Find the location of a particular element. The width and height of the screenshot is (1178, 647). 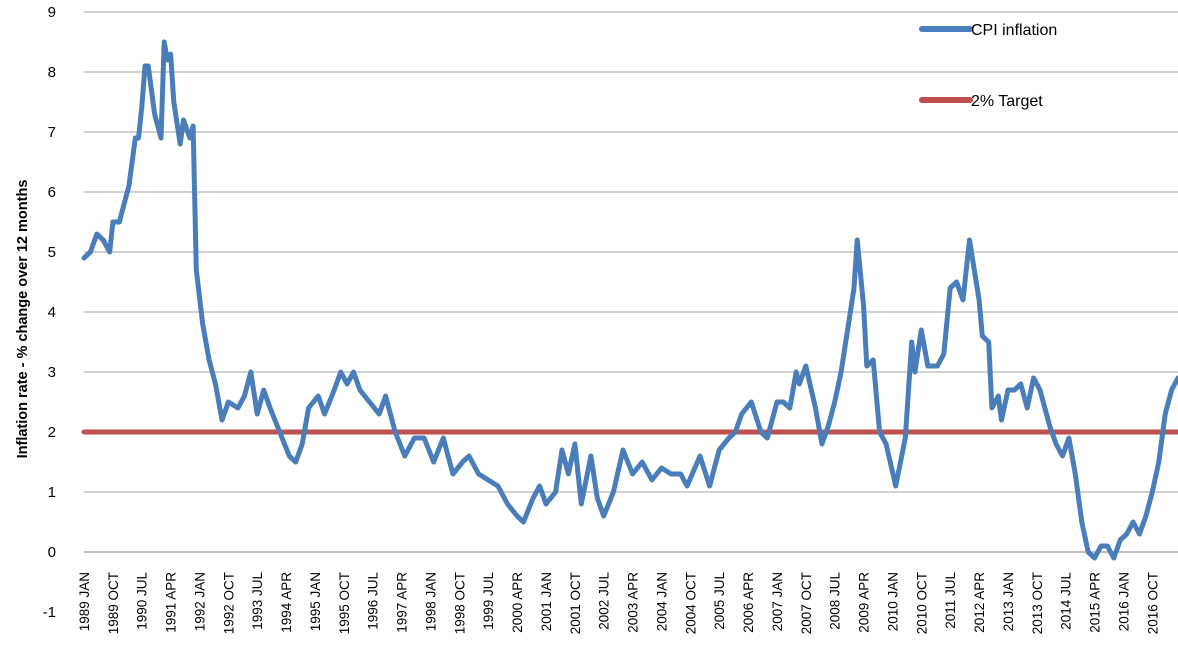

y-tick-label: 8 is located at coordinates (52, 72).